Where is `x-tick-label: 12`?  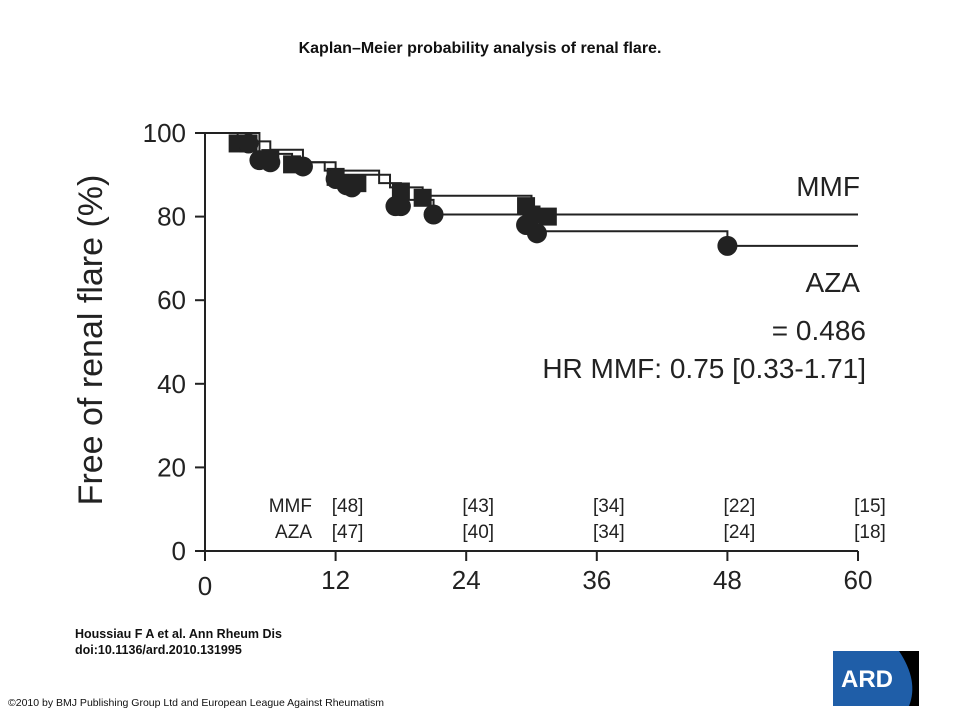
x-tick-label: 12 is located at coordinates (335, 580).